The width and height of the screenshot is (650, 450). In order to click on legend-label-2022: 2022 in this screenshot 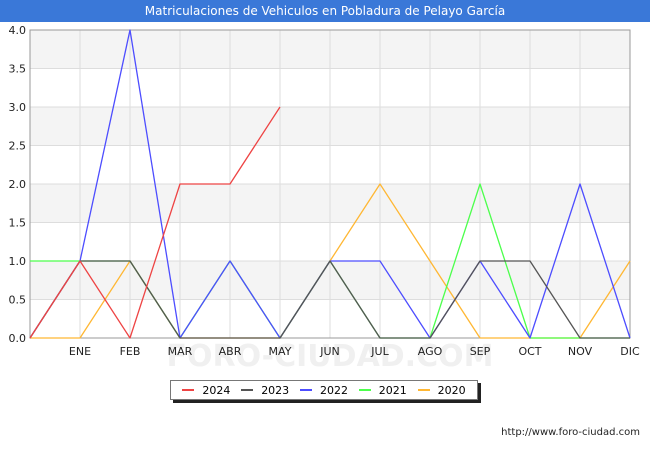, I will do `click(333, 390)`.